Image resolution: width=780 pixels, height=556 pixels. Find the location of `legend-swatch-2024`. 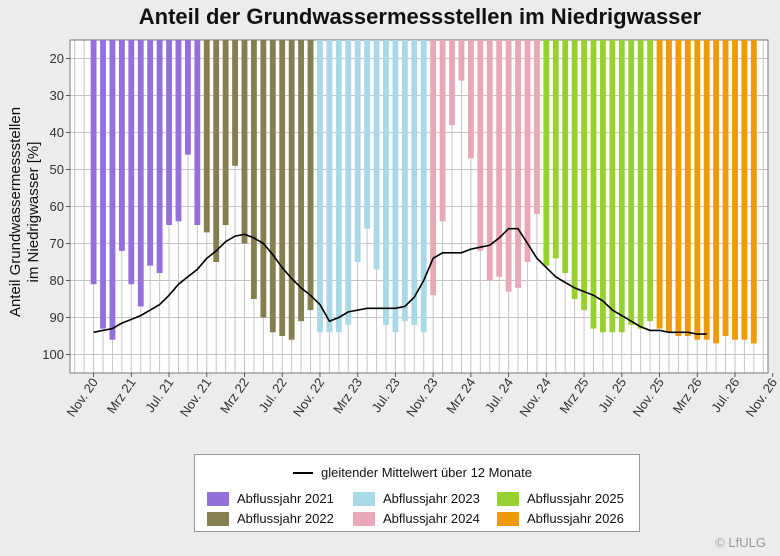

legend-swatch-2024 is located at coordinates (364, 518).